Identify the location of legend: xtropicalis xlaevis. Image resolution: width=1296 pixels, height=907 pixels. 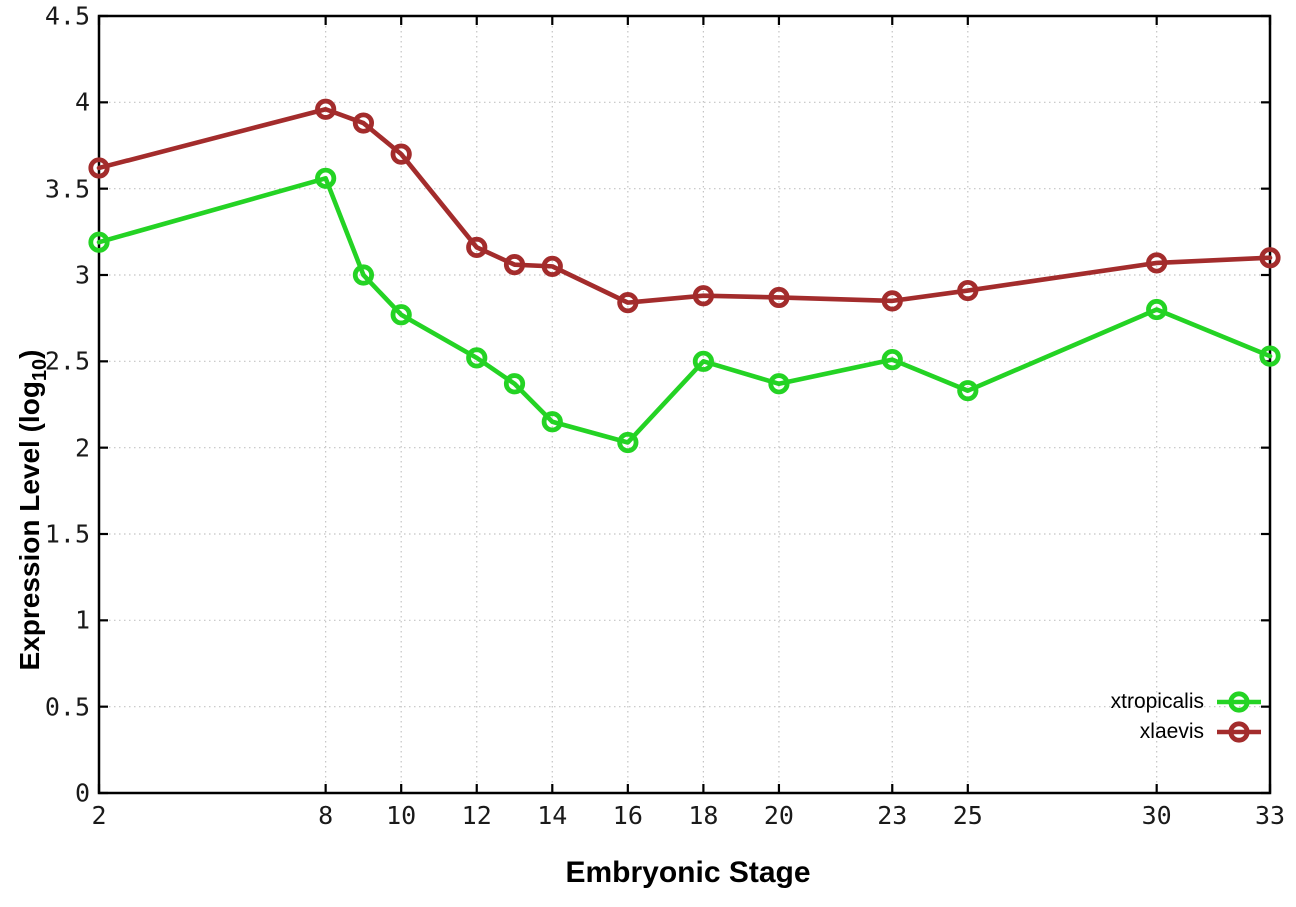
(1187, 717).